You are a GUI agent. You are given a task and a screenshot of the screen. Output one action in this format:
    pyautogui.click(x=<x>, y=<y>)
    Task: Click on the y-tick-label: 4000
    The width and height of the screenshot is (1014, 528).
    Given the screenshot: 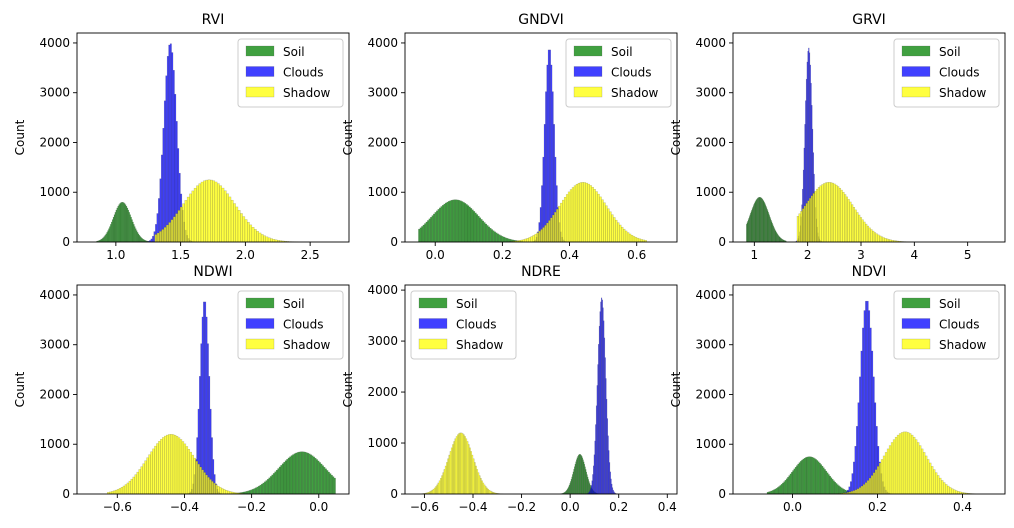 What is the action you would take?
    pyautogui.click(x=382, y=43)
    